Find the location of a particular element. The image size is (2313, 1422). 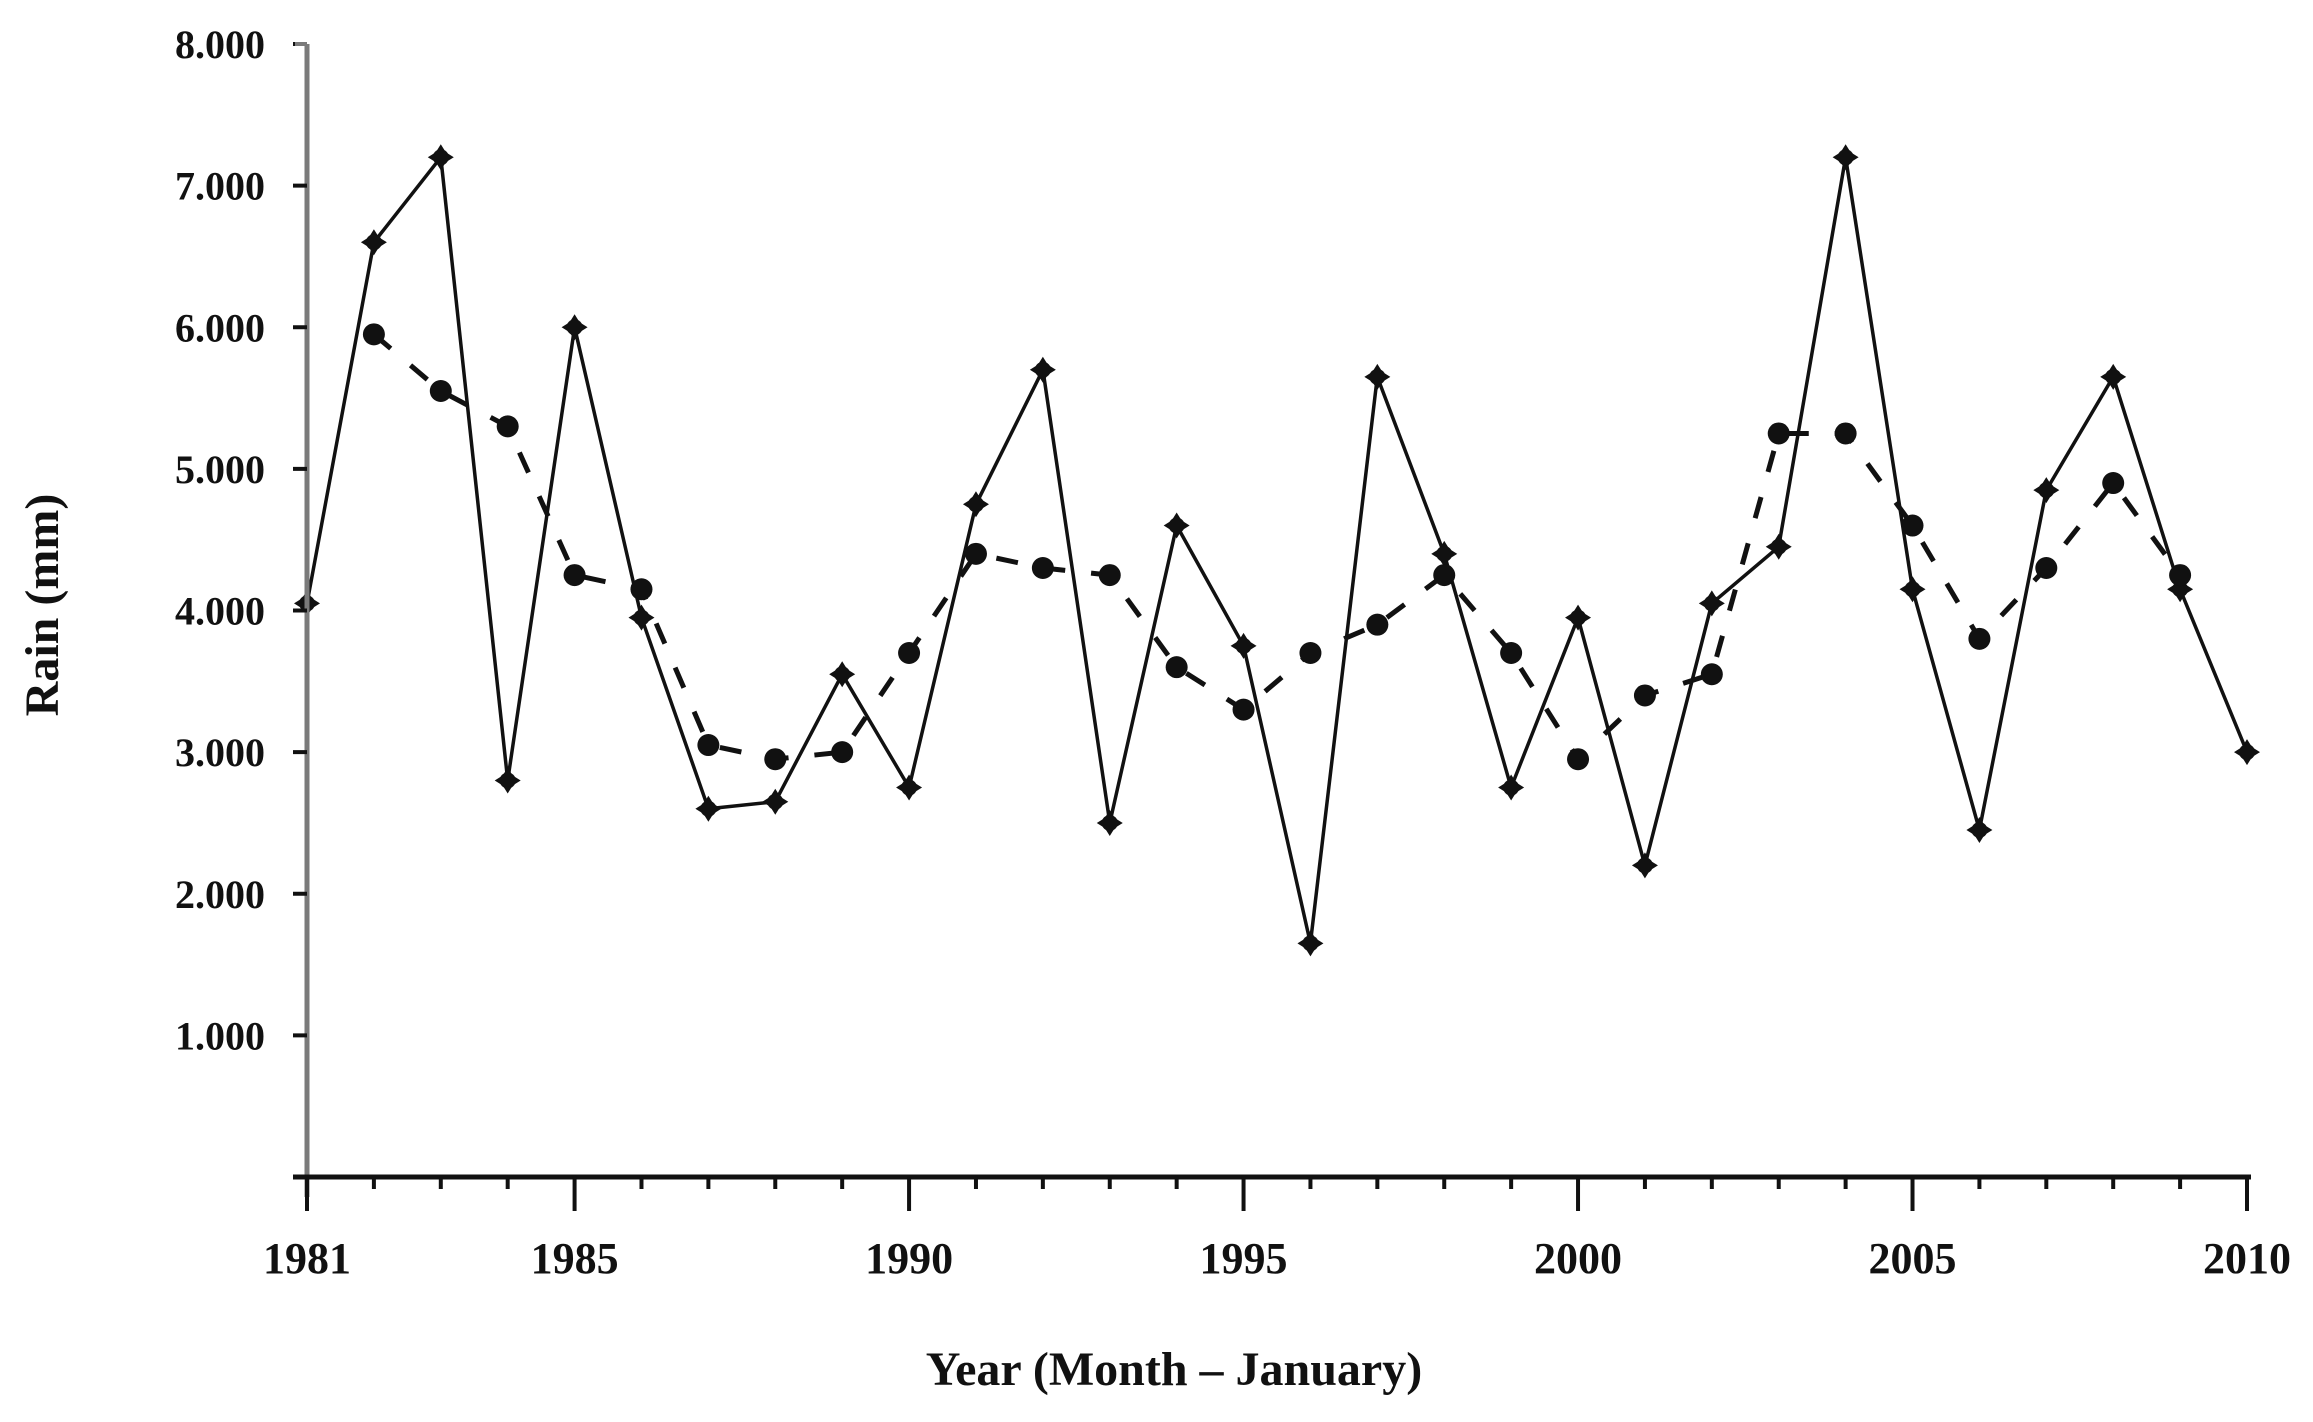

x-ticks: 1981 1985 1990 1995 2000 2005 2010 is located at coordinates (1277, 1230).